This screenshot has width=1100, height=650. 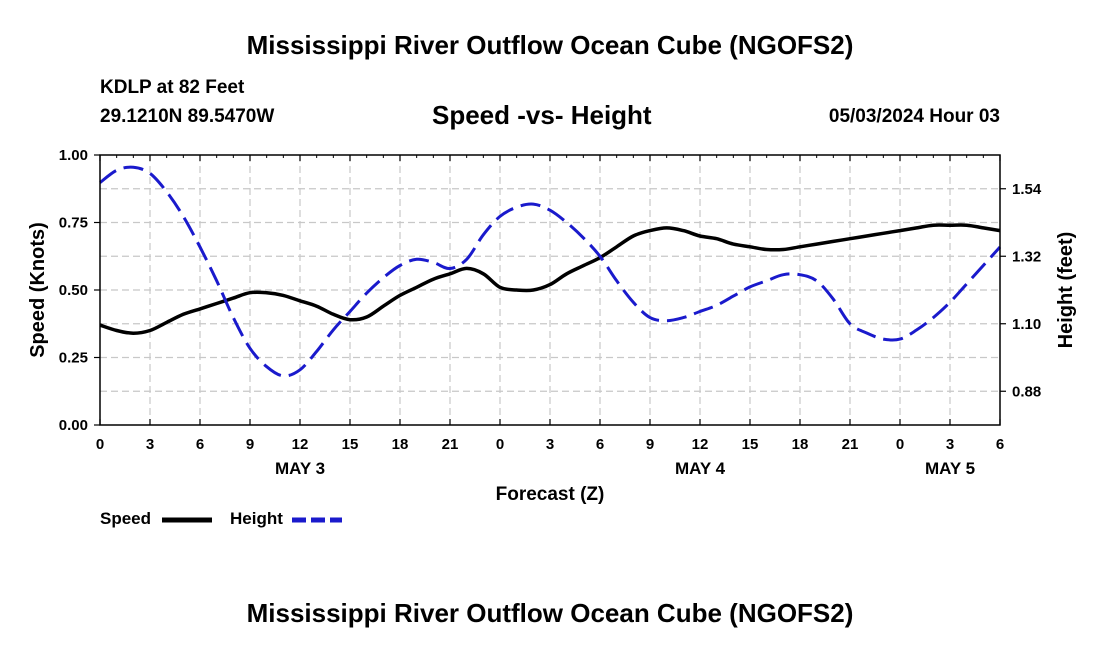 What do you see at coordinates (700, 468) in the screenshot?
I see `day-label: MAY 4` at bounding box center [700, 468].